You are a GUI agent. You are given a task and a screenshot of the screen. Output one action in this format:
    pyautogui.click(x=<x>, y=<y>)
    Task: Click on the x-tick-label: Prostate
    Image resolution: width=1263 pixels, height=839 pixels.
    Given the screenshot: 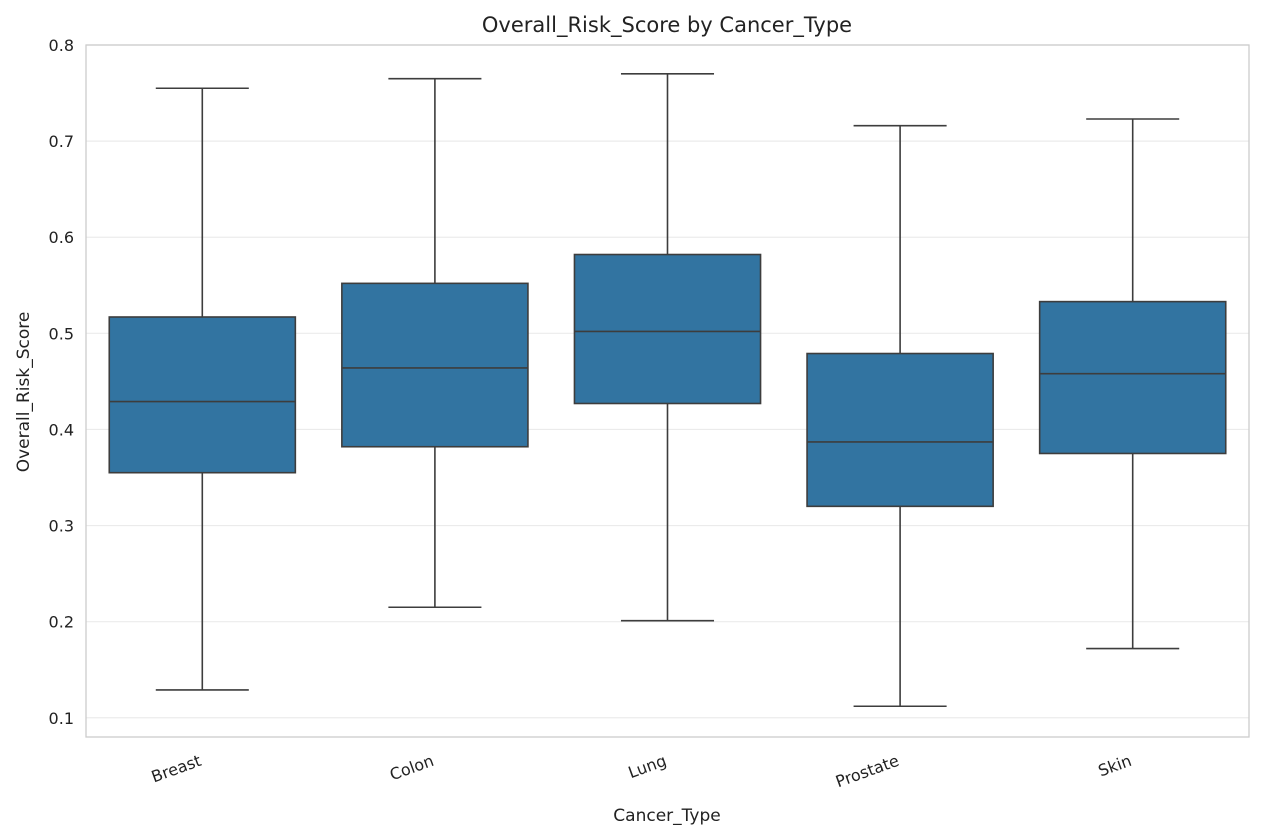 What is the action you would take?
    pyautogui.click(x=867, y=771)
    